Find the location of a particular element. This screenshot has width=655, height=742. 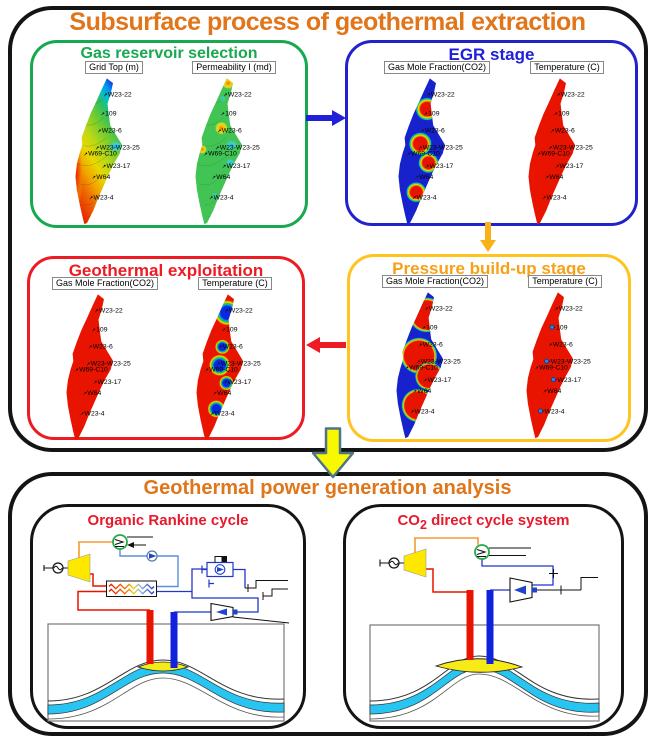

geo-co2-label: Gas Mole Fraction(CO2) is located at coordinates (105, 283).